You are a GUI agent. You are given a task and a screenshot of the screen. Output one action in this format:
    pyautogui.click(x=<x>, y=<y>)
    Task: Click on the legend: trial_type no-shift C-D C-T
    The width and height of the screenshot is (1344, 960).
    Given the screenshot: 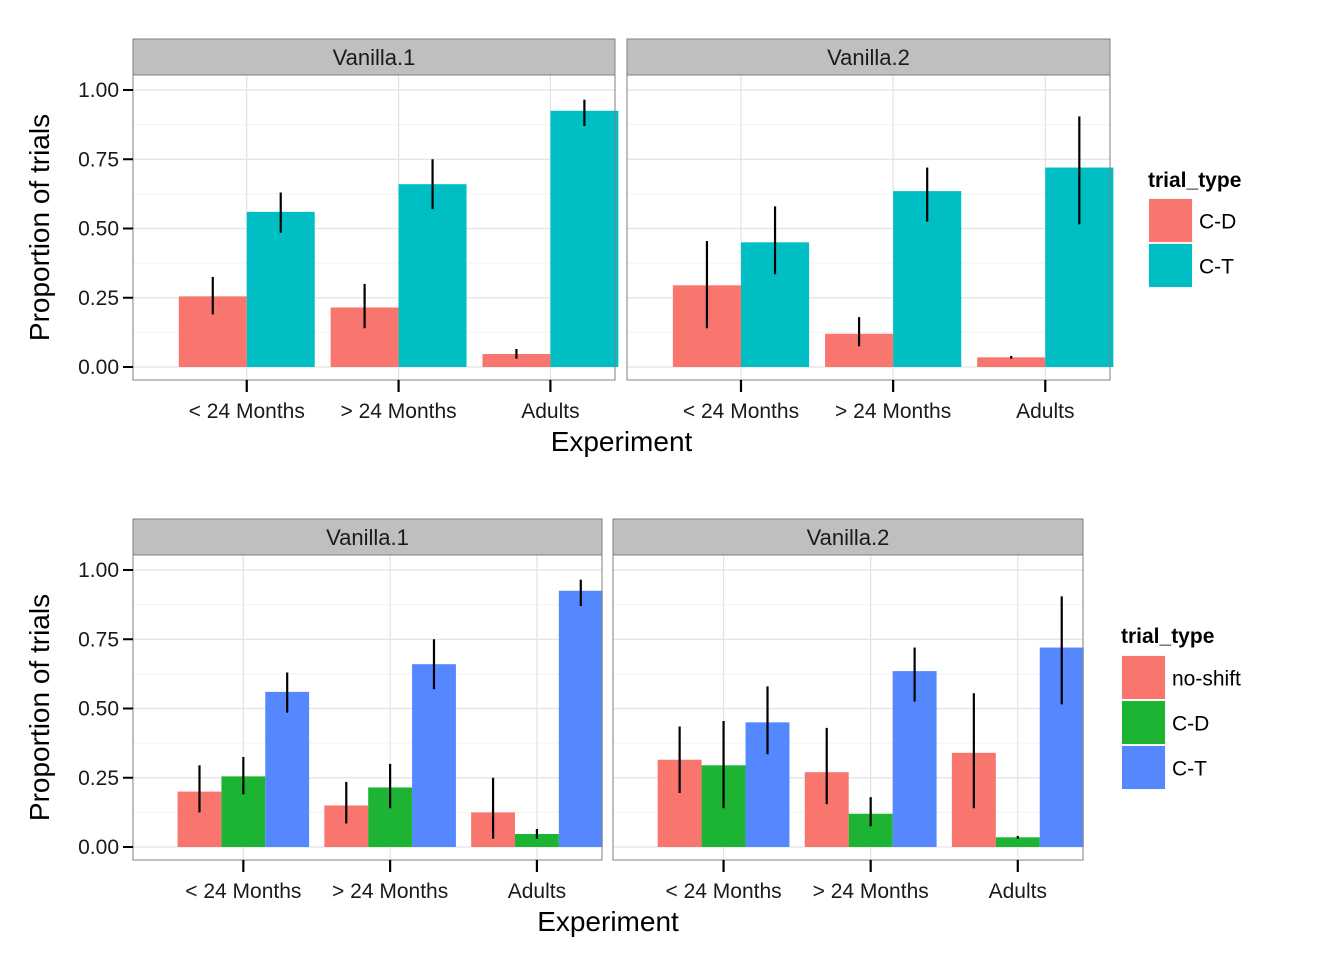 What is the action you would take?
    pyautogui.click(x=1180, y=708)
    